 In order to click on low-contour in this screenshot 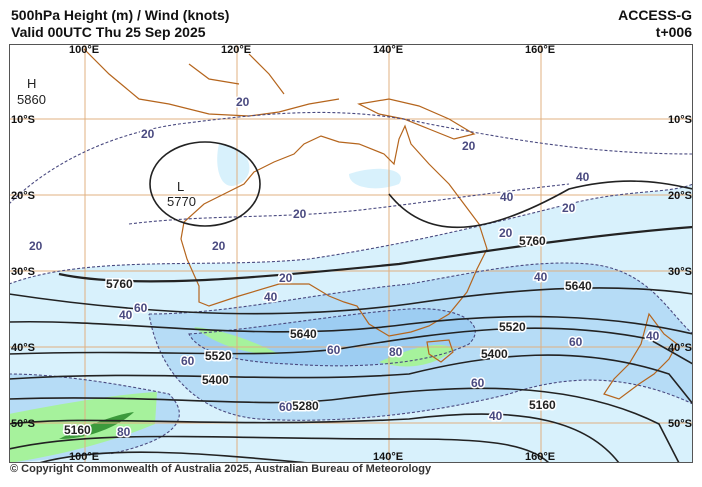, I will do `click(205, 184)`.